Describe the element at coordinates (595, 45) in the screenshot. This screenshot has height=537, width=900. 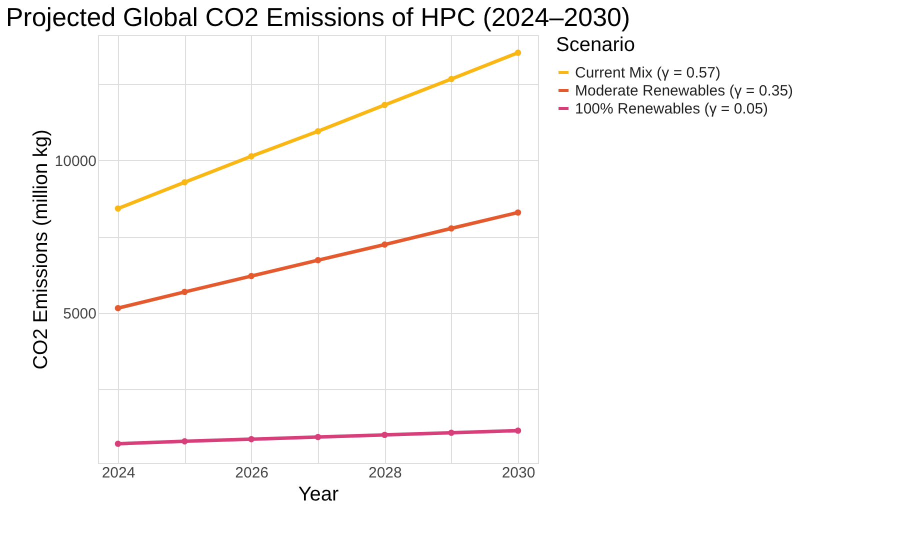
I see `legend-title: Scenario` at that location.